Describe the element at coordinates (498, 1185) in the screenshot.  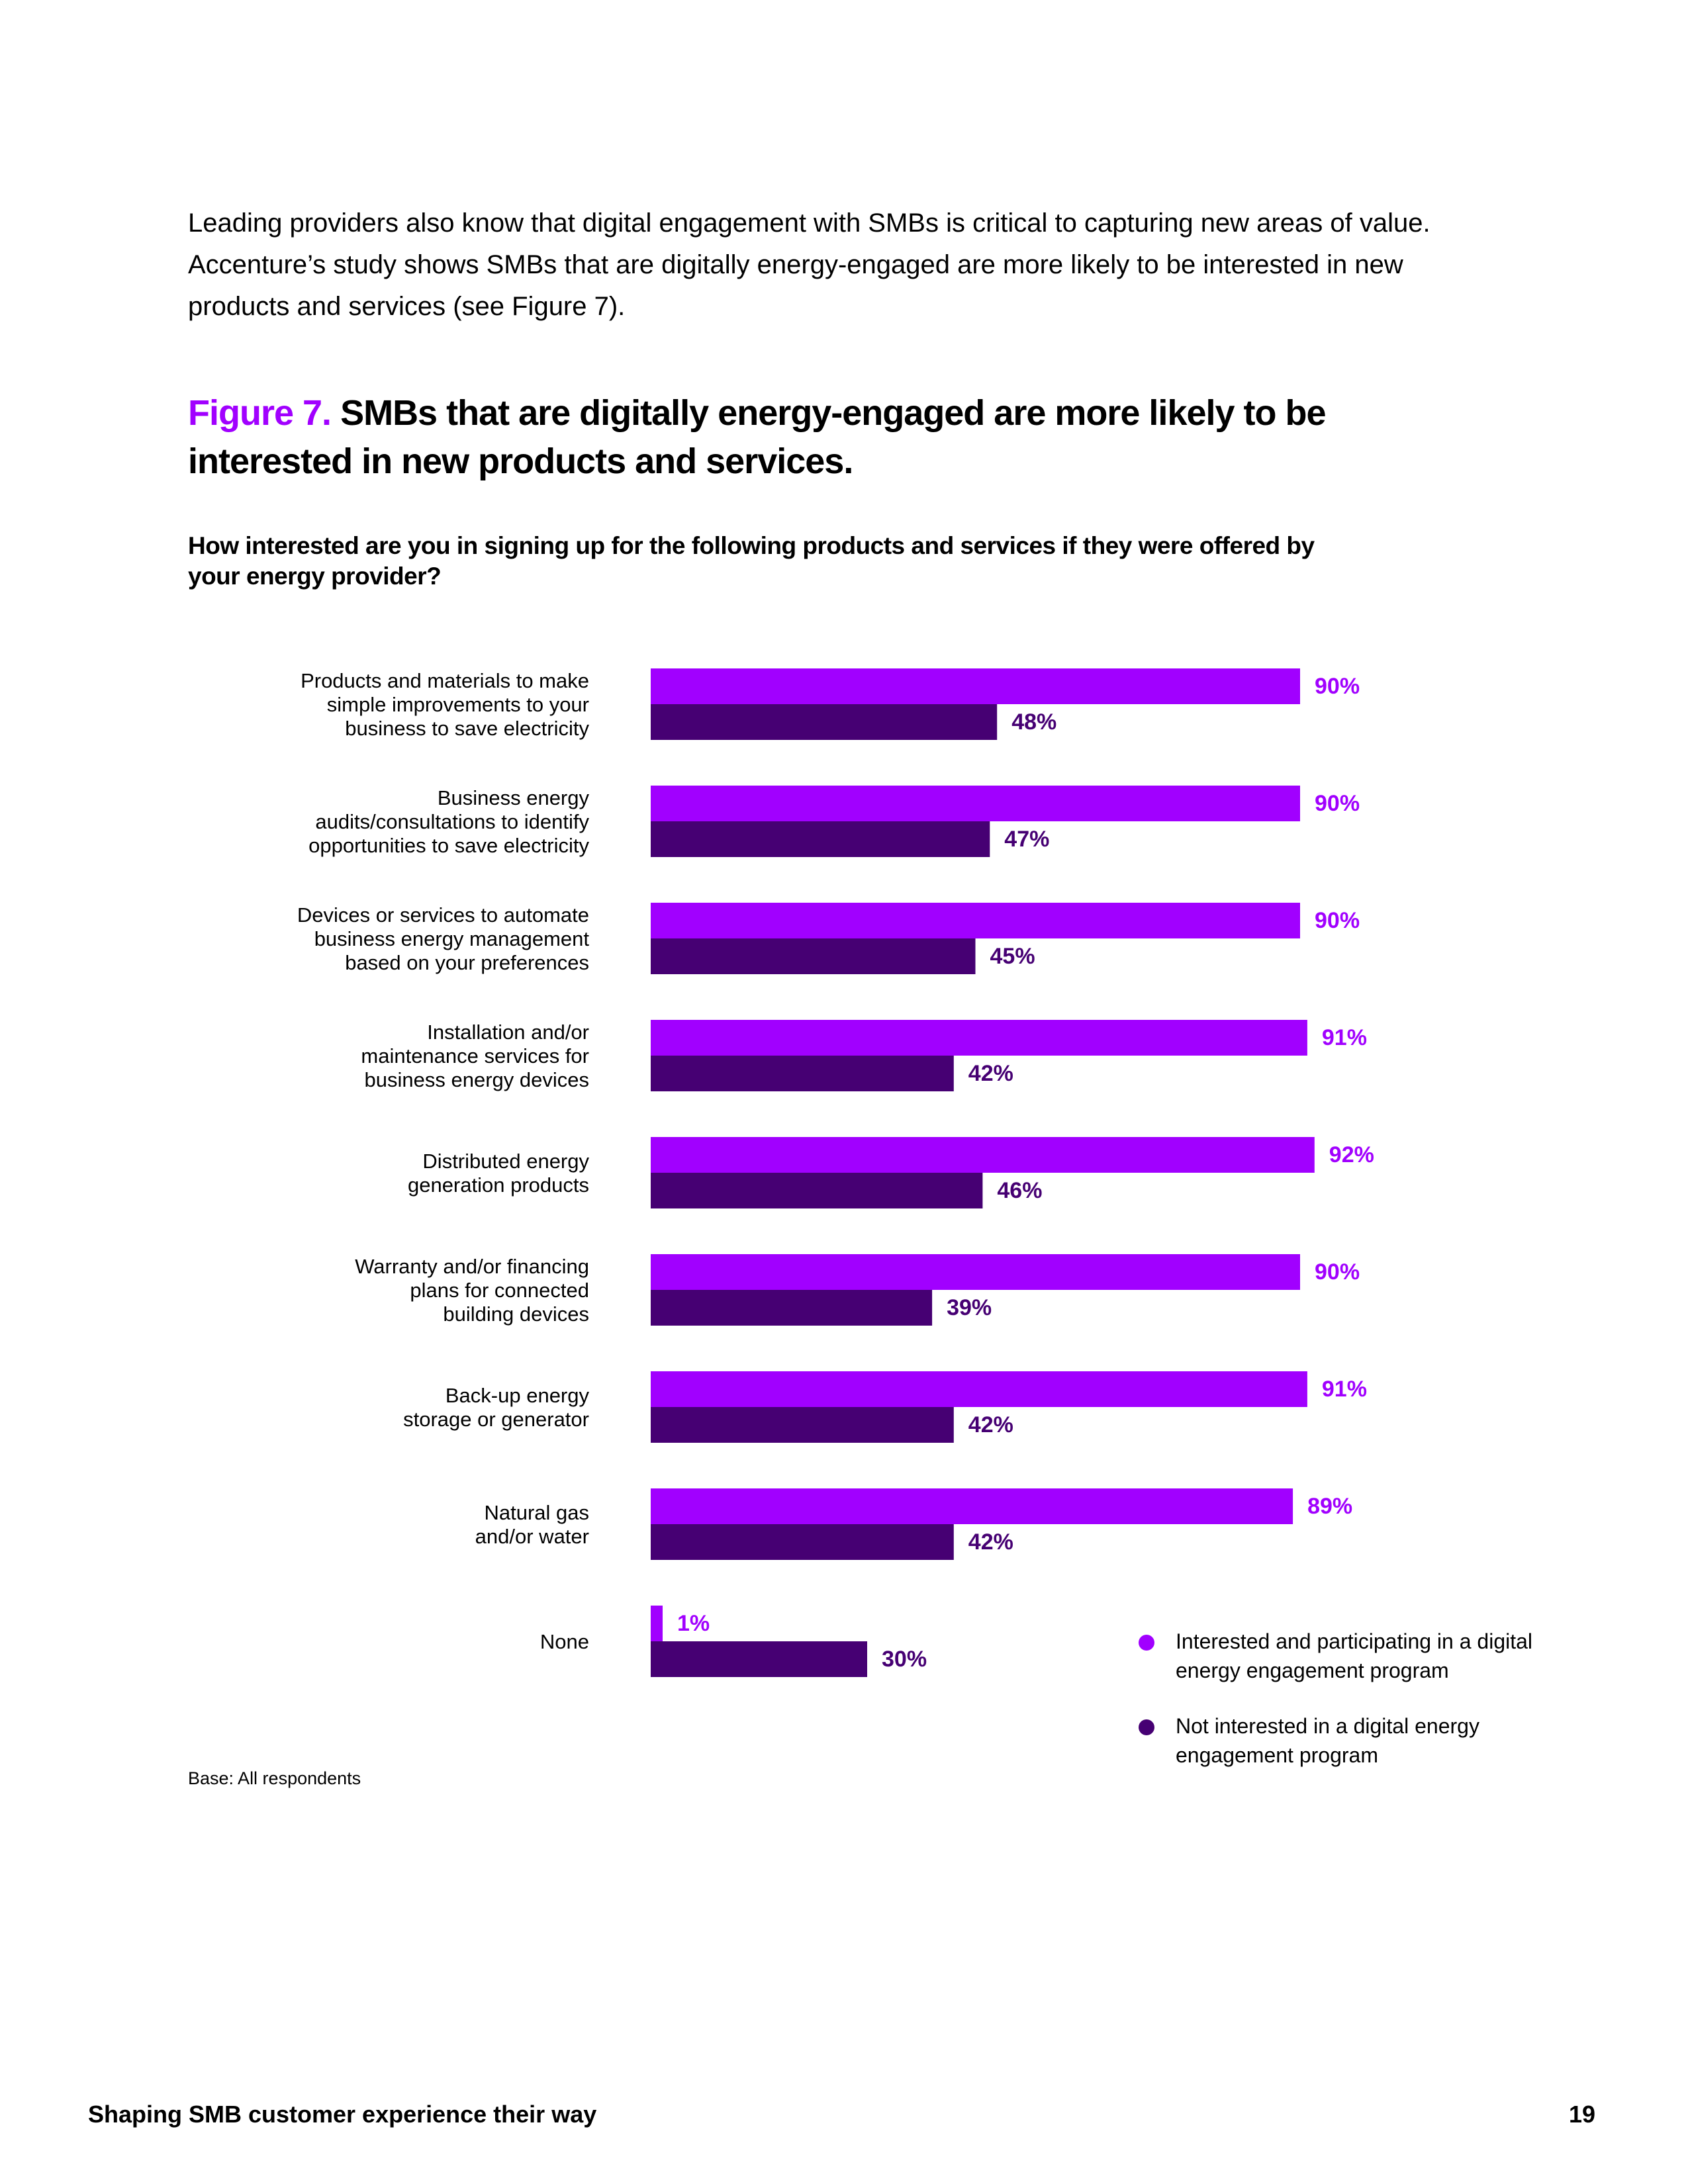
I see `category-label: generation products` at that location.